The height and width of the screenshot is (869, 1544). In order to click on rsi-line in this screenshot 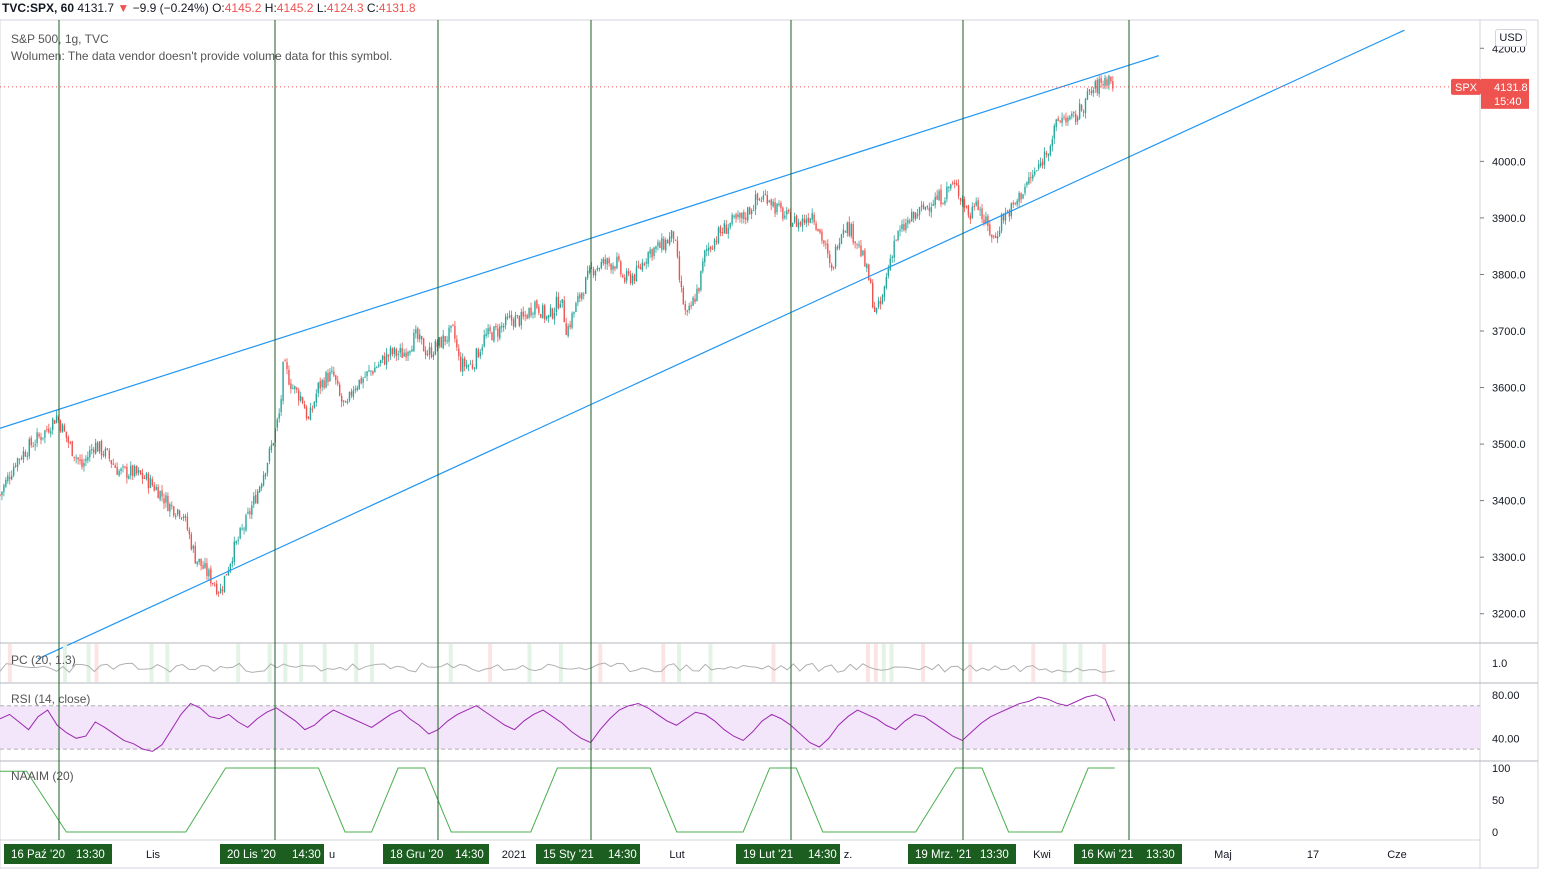, I will do `click(558, 723)`.